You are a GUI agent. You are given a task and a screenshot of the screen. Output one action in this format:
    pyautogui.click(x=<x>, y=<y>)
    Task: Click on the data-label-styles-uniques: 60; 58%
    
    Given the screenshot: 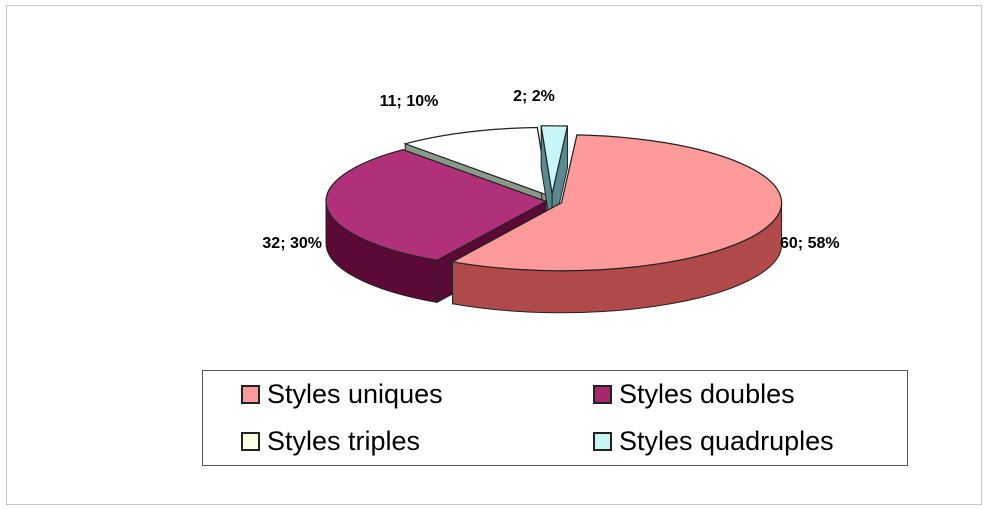 What is the action you would take?
    pyautogui.click(x=810, y=243)
    